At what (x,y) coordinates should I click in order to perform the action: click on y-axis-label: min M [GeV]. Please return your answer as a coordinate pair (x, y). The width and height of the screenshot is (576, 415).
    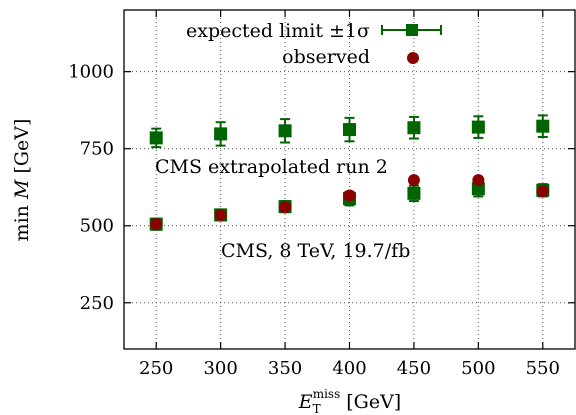
    Looking at the image, I should click on (22, 180).